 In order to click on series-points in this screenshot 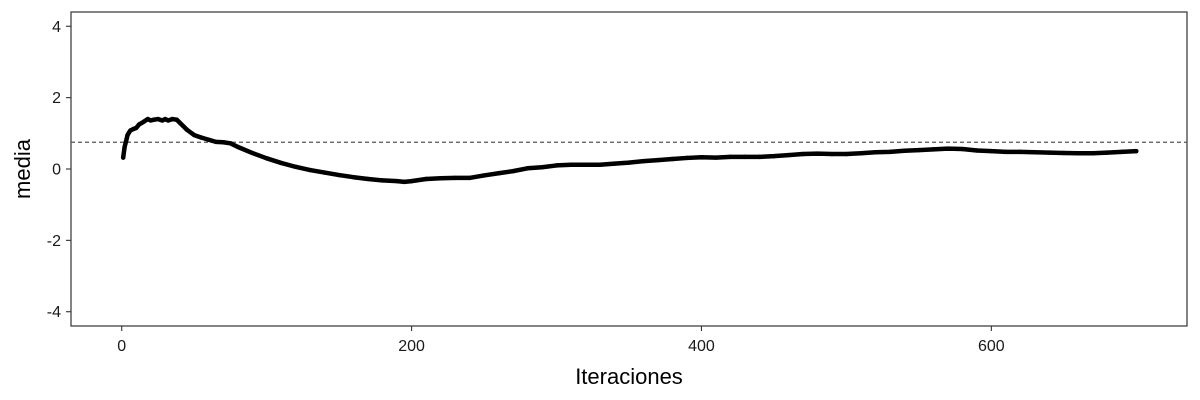, I will do `click(629, 150)`.